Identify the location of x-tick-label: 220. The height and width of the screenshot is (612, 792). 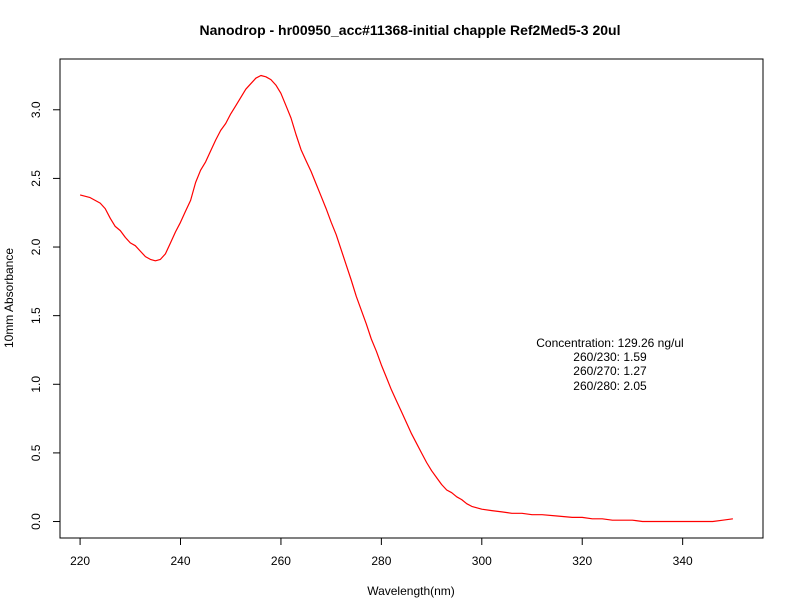
(80, 561).